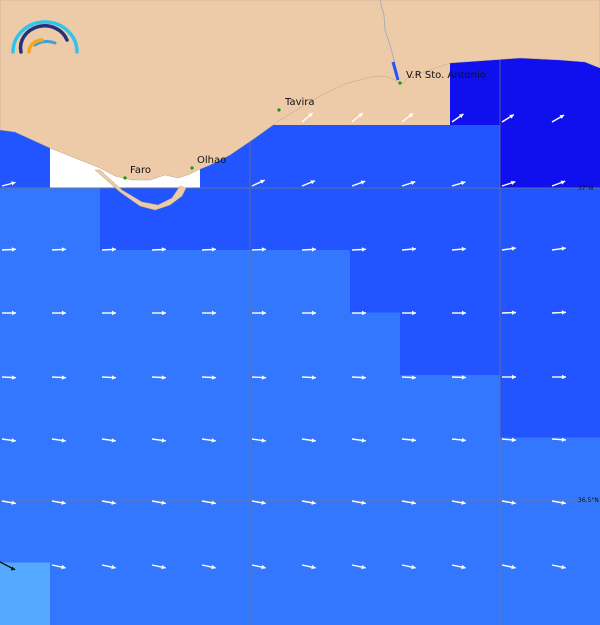 The image size is (600, 625). Describe the element at coordinates (585, 188) in the screenshot. I see `latitude-label-37n: 37°N` at that location.